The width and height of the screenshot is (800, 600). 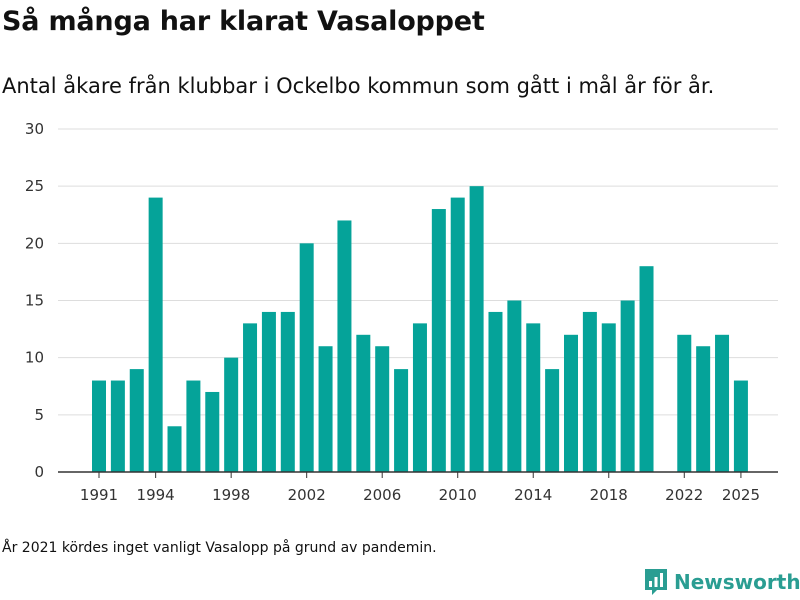 I want to click on bar-2012, so click(x=495, y=391).